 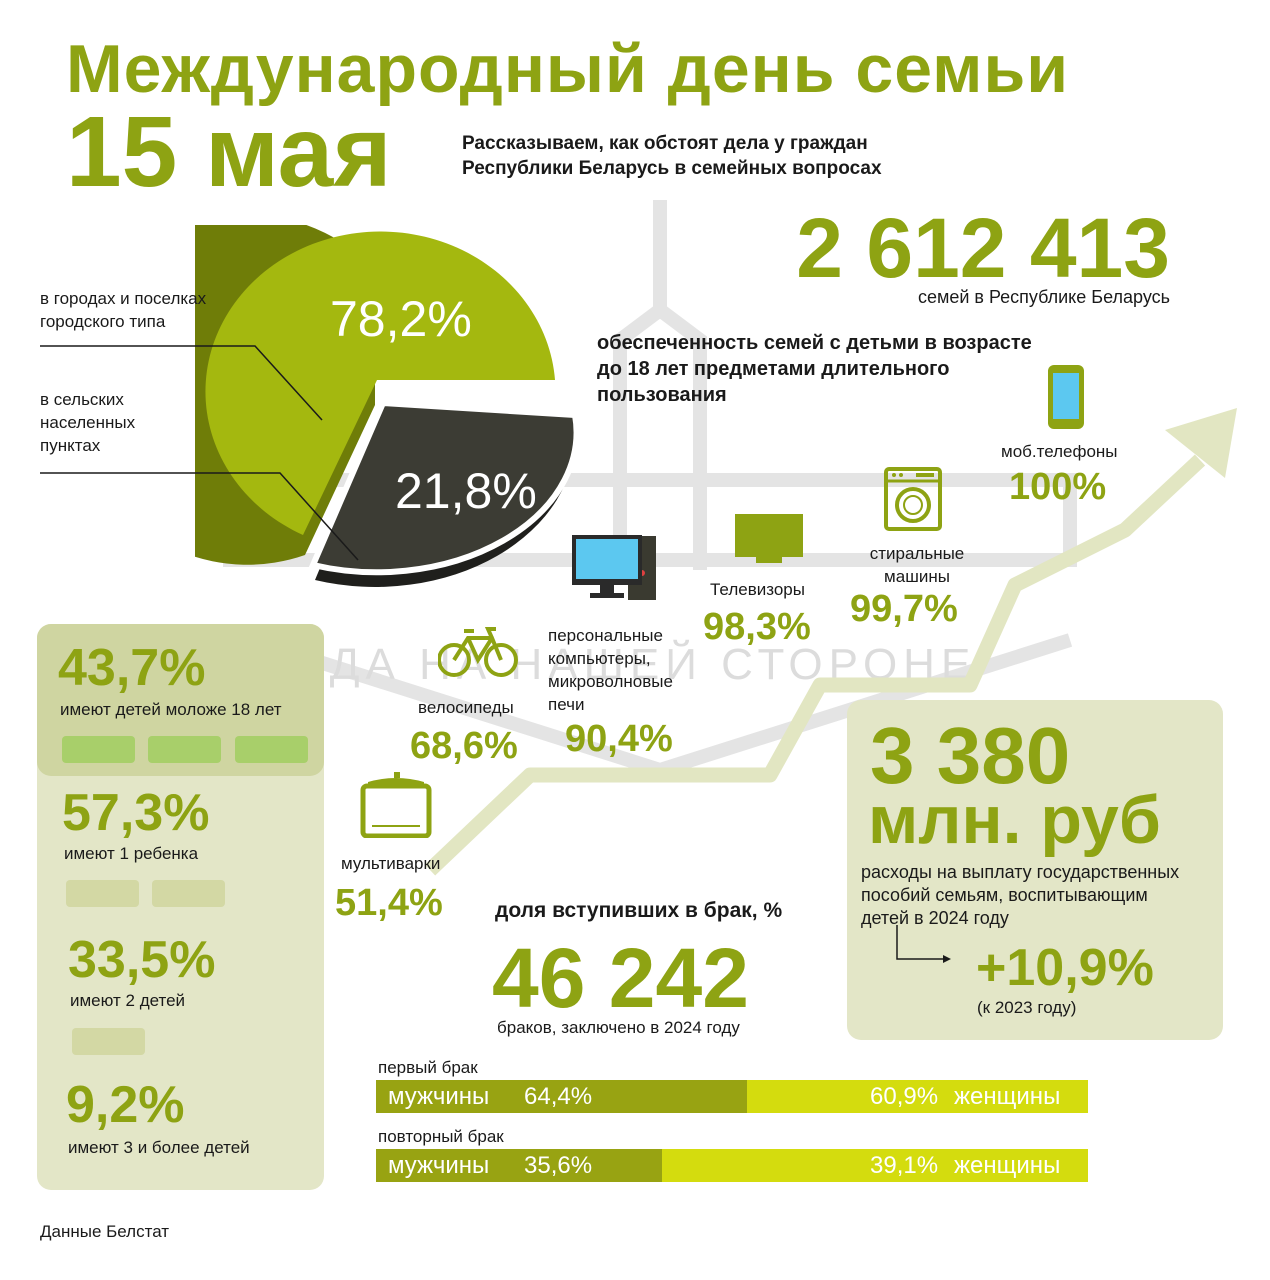 What do you see at coordinates (380, 383) in the screenshot?
I see `urban-slice` at bounding box center [380, 383].